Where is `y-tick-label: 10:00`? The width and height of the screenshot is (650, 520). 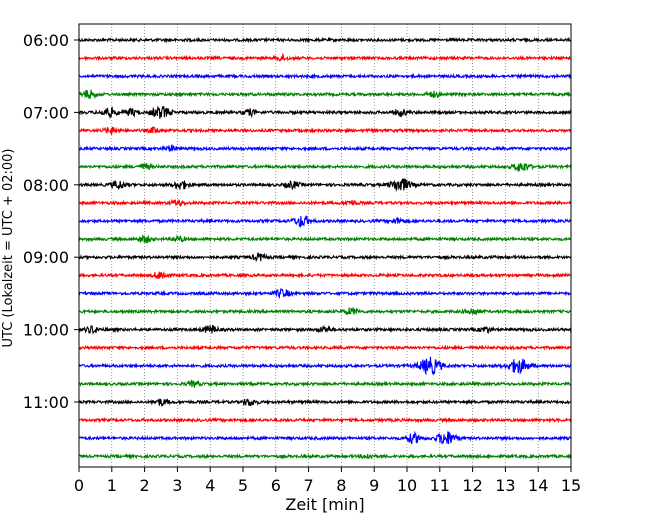
y-tick-label: 10:00 is located at coordinates (46, 330).